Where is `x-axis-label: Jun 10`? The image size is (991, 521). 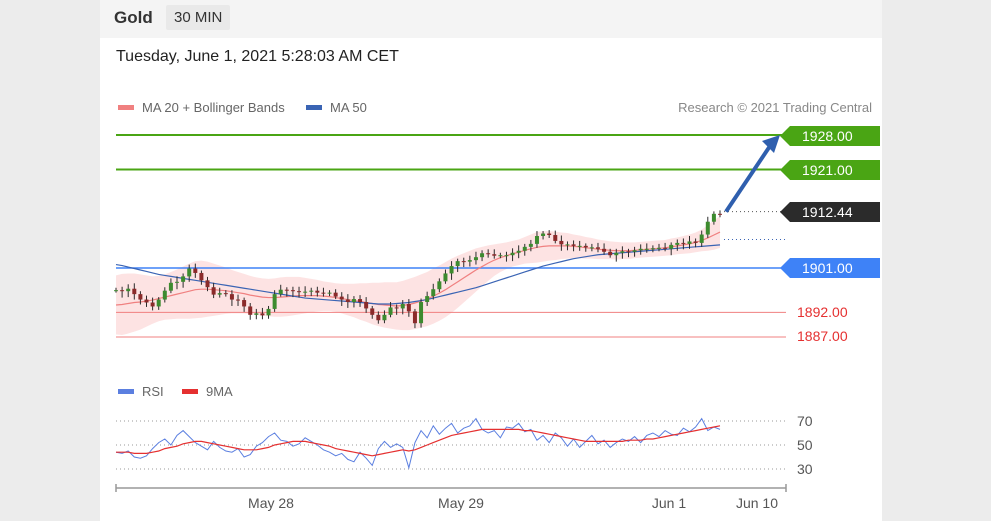 x-axis-label: Jun 10 is located at coordinates (757, 503).